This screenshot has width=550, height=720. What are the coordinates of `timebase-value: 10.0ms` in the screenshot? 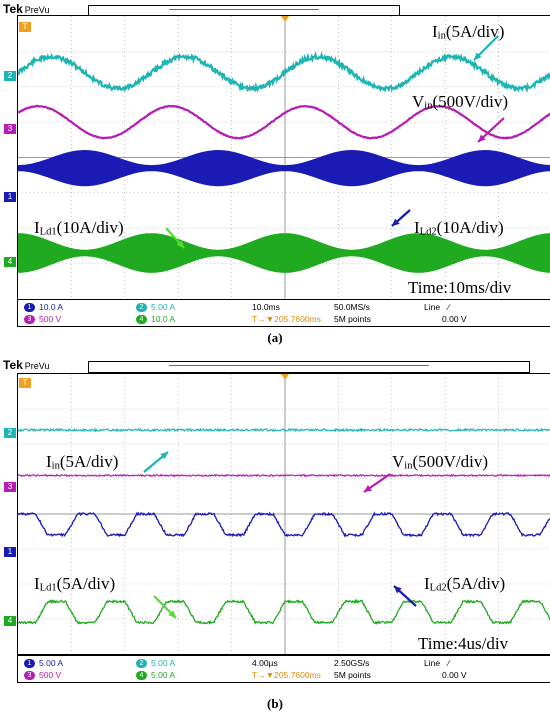 It's located at (266, 307).